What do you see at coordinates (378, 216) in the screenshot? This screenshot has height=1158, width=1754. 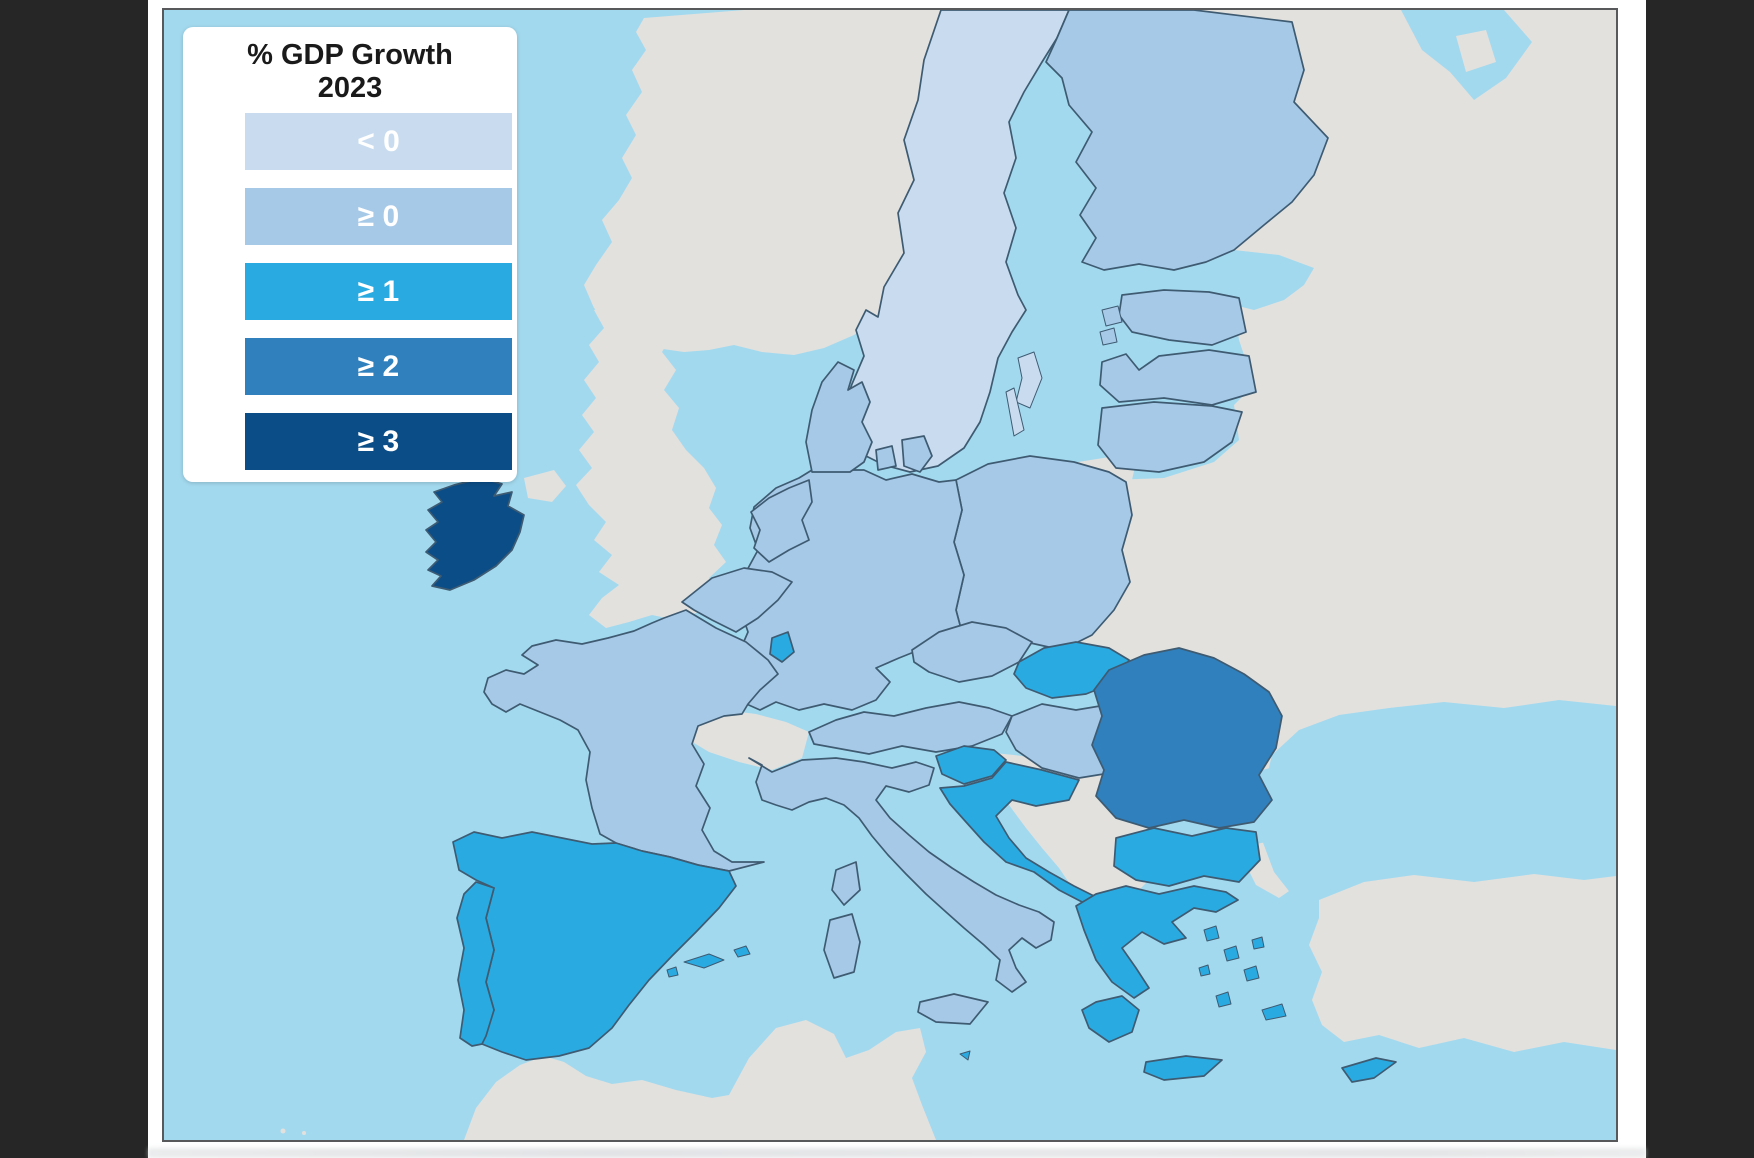 I see `legend-swatch-ge0: ≥ 0` at bounding box center [378, 216].